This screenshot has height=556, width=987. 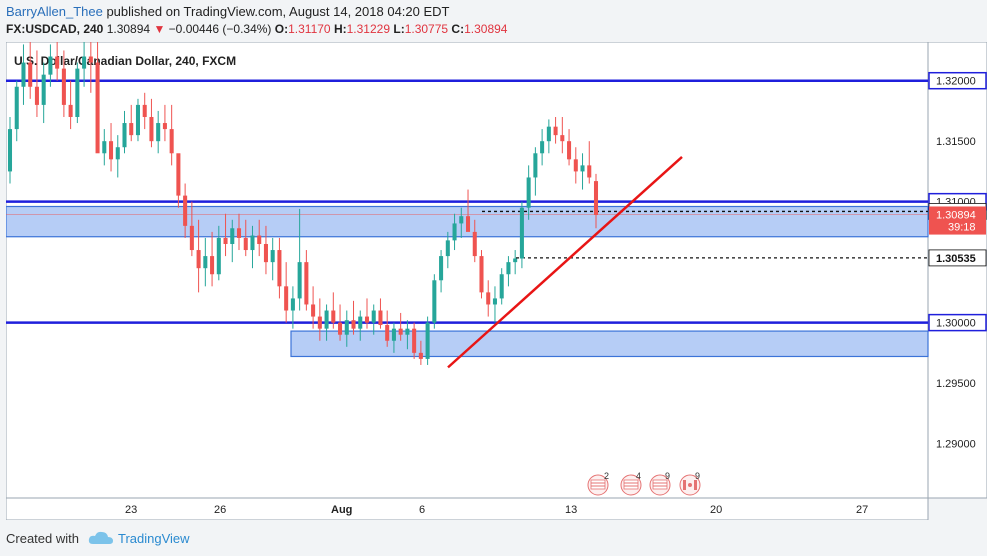 What do you see at coordinates (690, 483) in the screenshot?
I see `ca-event-icon: 9` at bounding box center [690, 483].